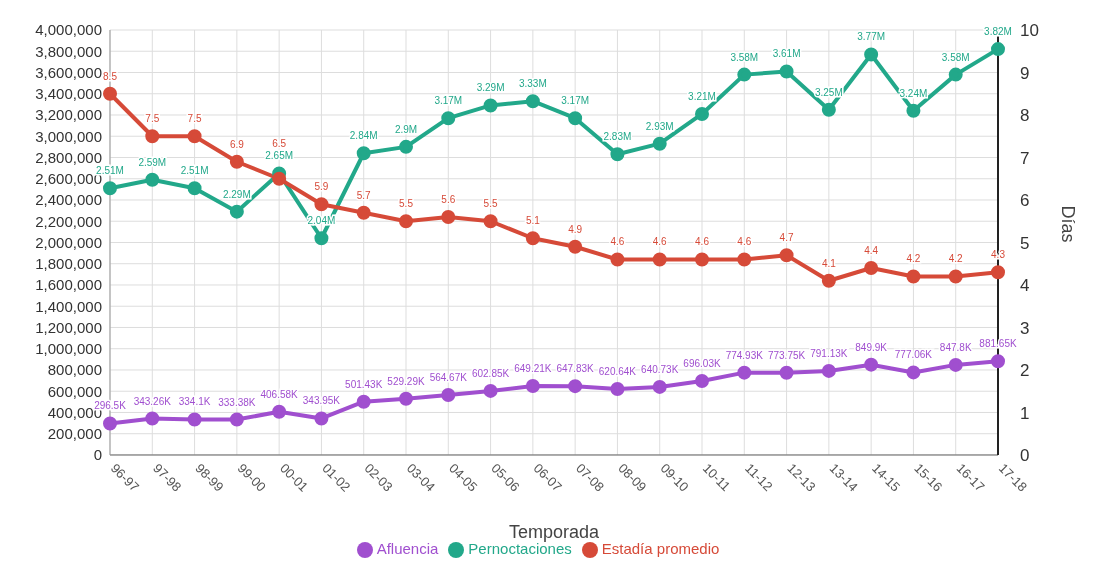 The height and width of the screenshot is (570, 1099). What do you see at coordinates (786, 355) in the screenshot?
I see `data-label: 773.75K` at bounding box center [786, 355].